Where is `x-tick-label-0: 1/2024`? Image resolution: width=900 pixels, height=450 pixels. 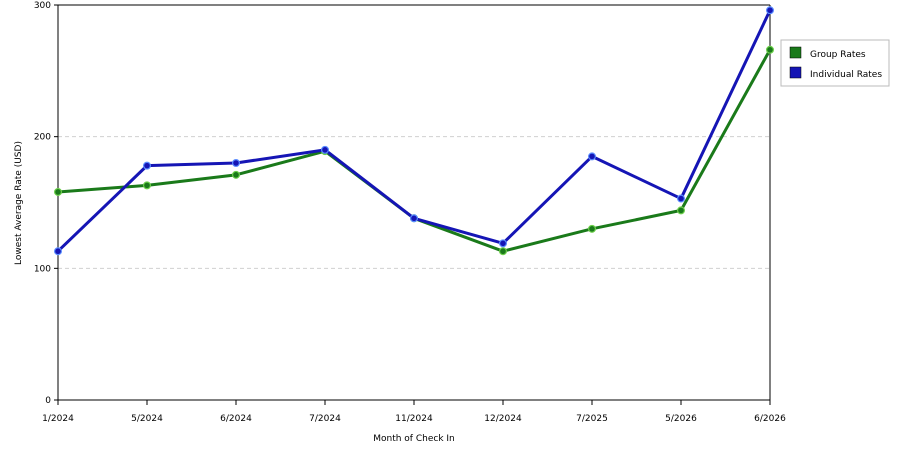 x-tick-label-0: 1/2024 is located at coordinates (58, 419).